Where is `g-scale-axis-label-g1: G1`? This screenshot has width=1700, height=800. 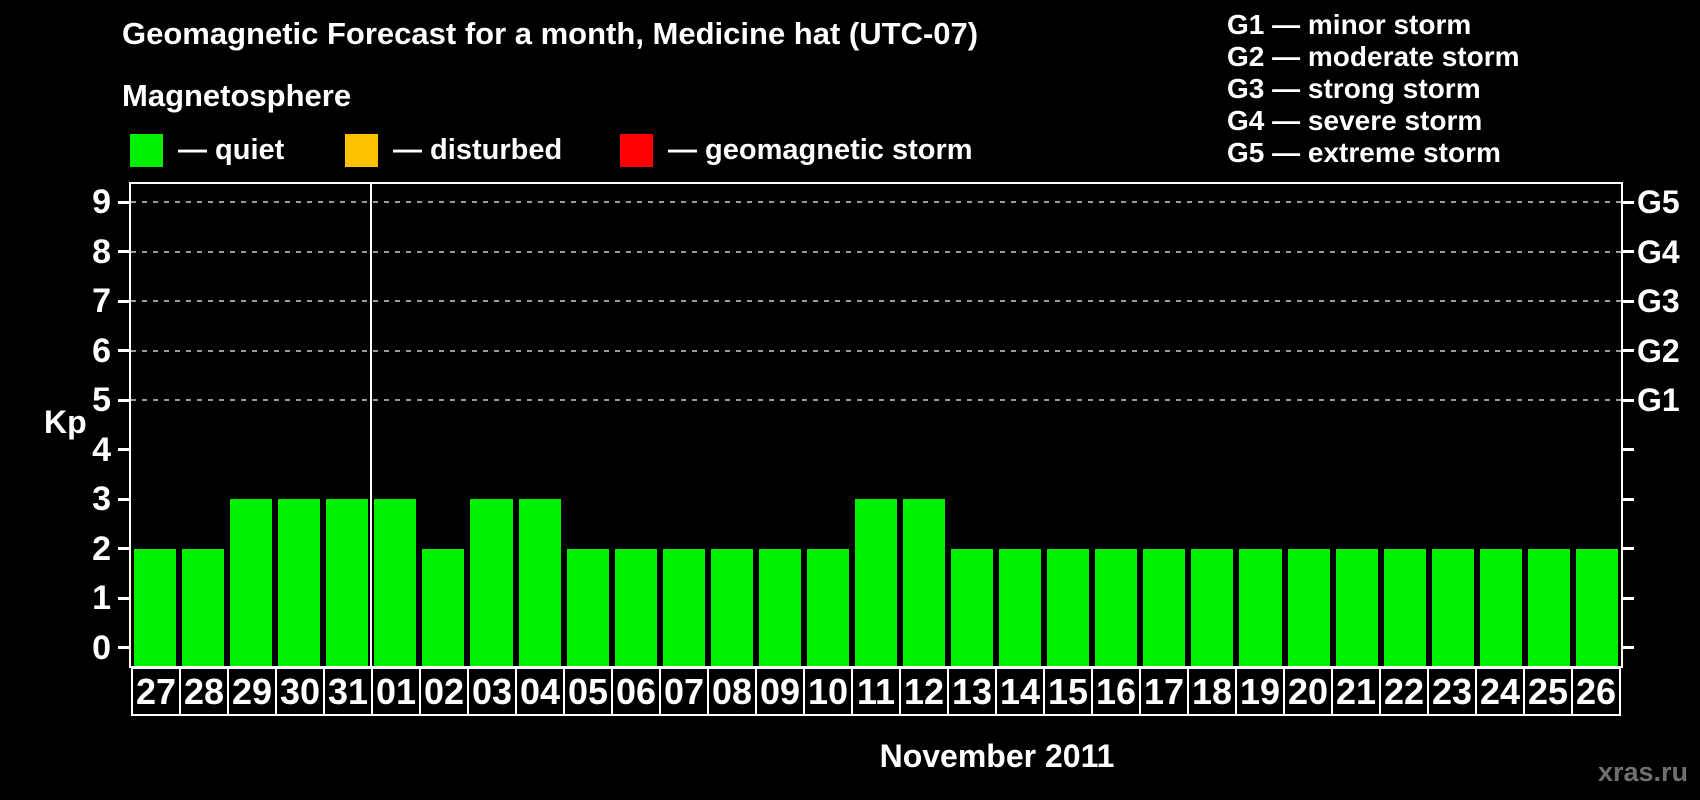
g-scale-axis-label-g1: G1 is located at coordinates (1658, 400).